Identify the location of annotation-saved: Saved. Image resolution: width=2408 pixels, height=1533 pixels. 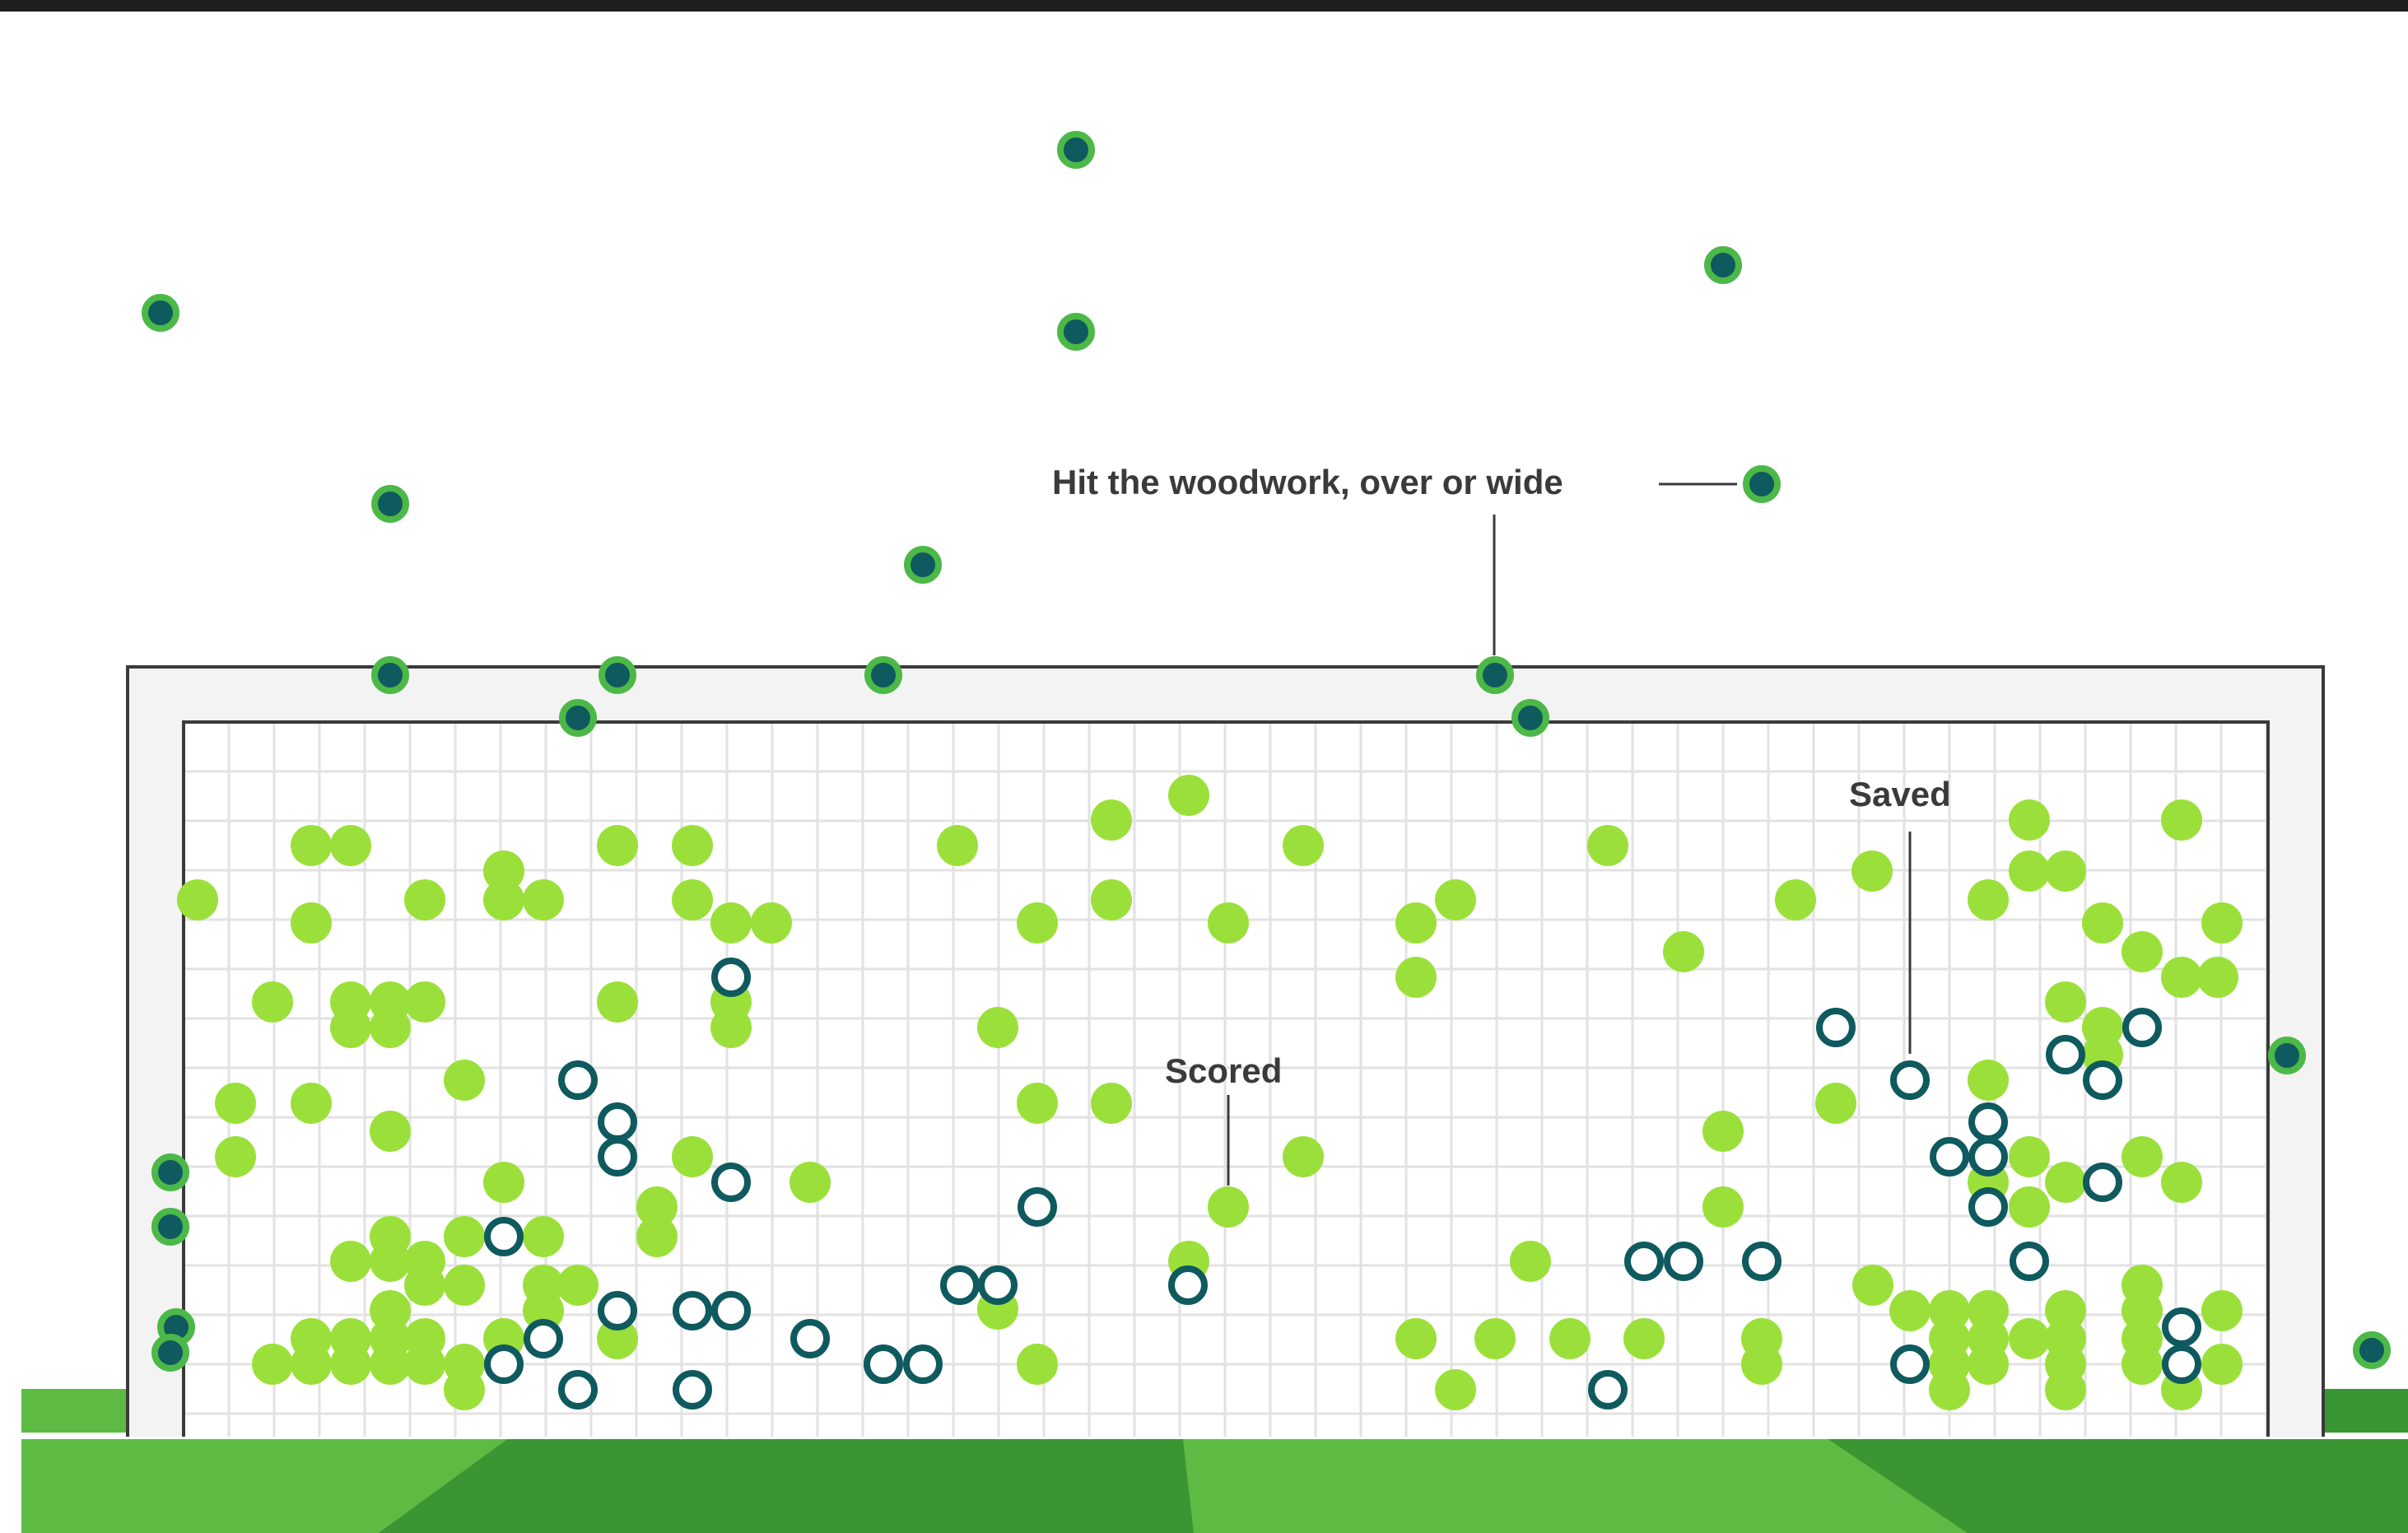
(1900, 794).